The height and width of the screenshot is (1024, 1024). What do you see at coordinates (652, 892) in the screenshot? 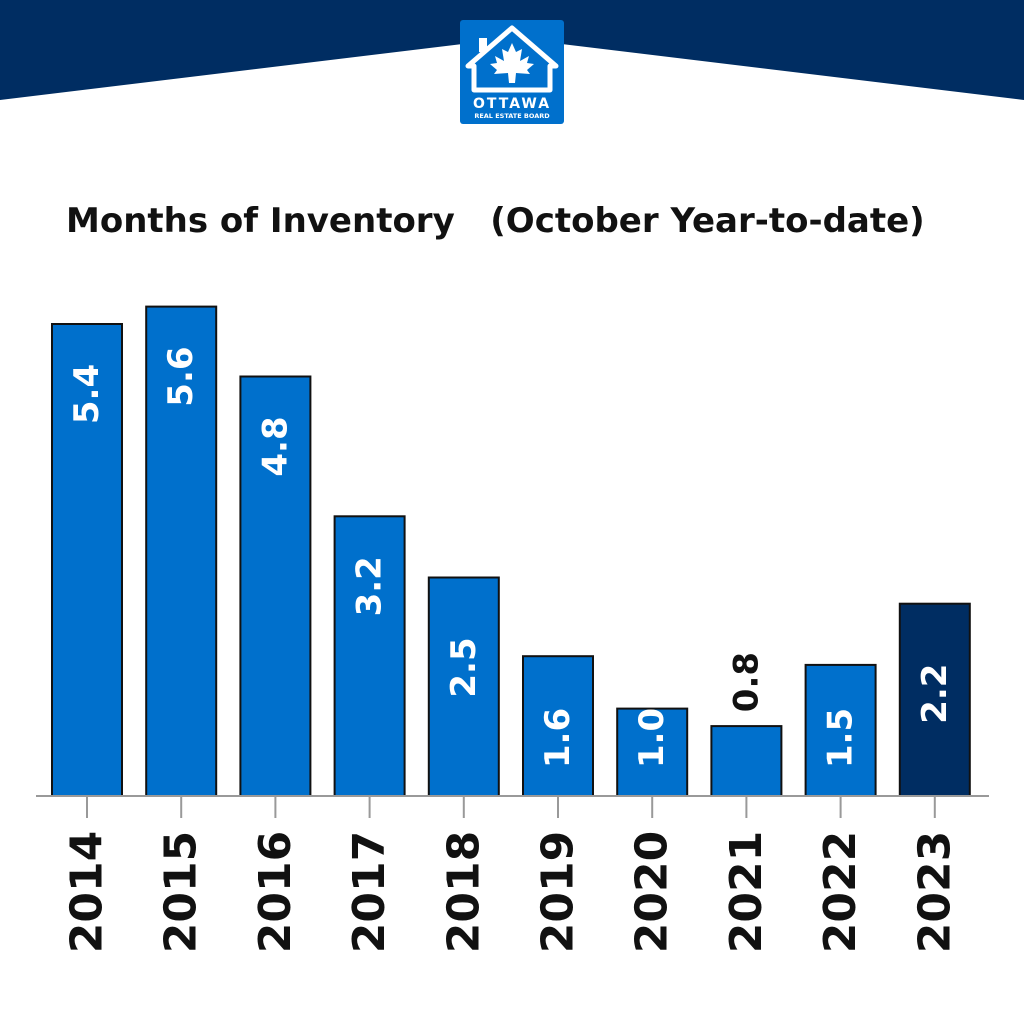
I see `x-tick-label-2020: 2020` at bounding box center [652, 892].